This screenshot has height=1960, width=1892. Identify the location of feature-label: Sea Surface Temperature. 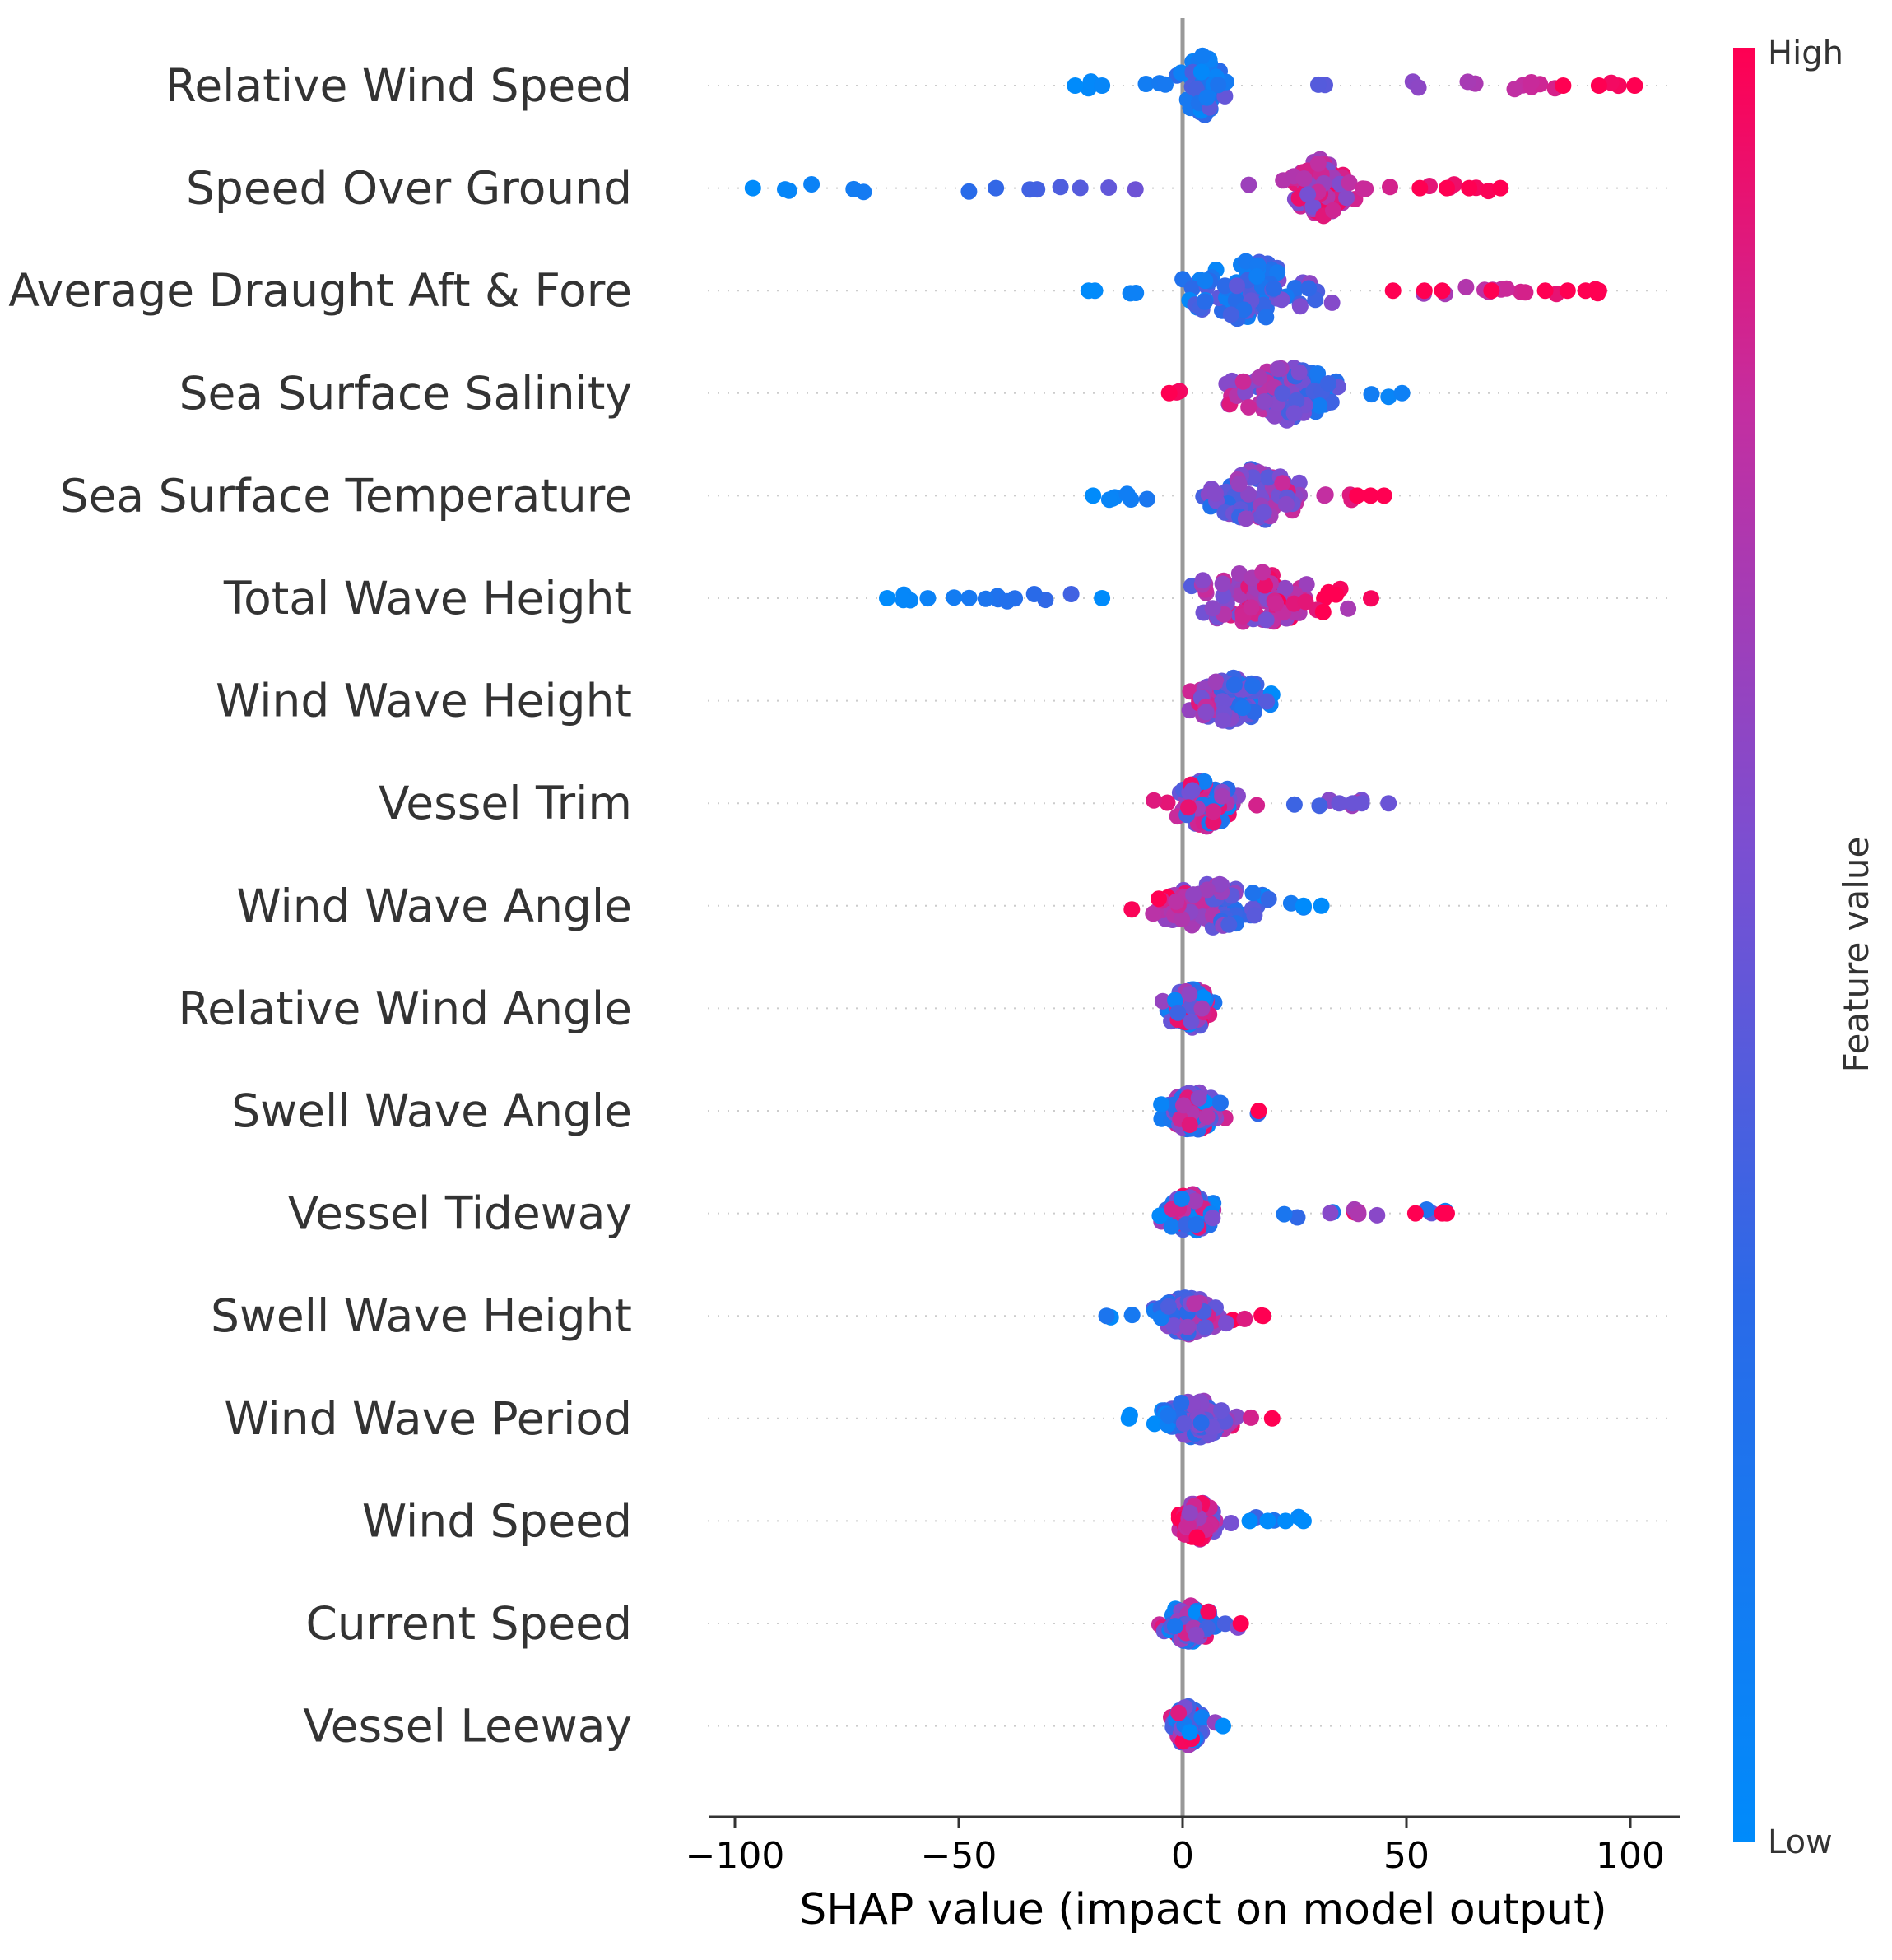
(346, 495).